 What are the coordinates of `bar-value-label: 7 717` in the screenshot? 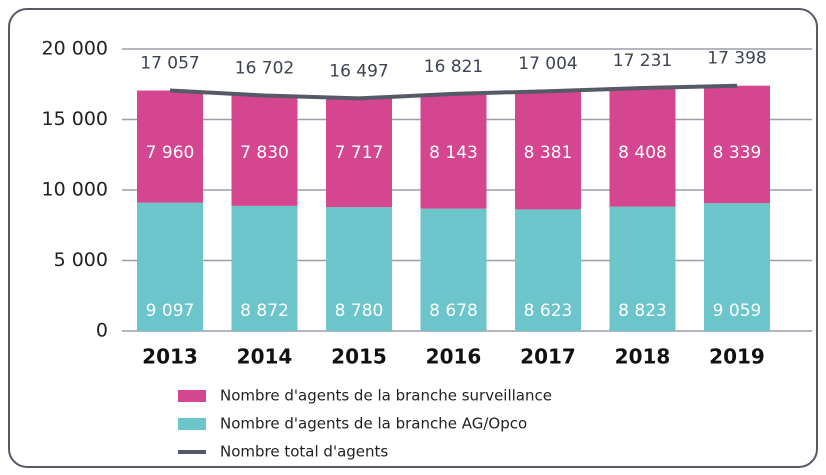 It's located at (359, 153).